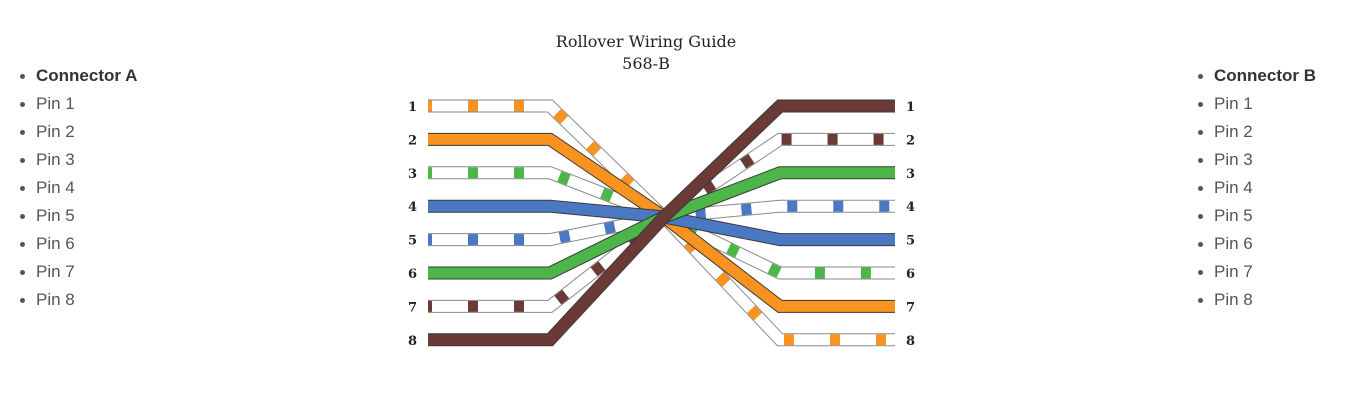 The height and width of the screenshot is (414, 1366). What do you see at coordinates (412, 224) in the screenshot?
I see `pin-numbers-a: 1 2 3 4 5 6 7 8` at bounding box center [412, 224].